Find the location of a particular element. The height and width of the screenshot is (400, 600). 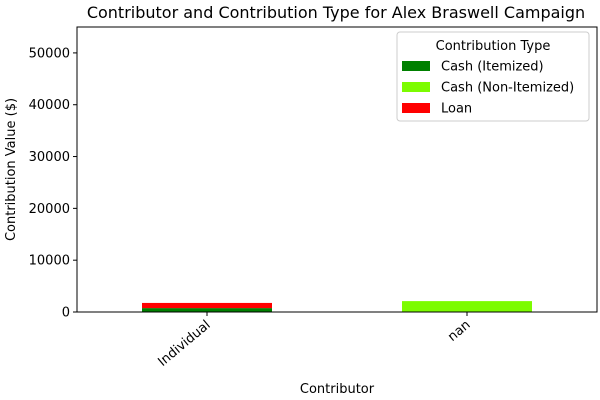

y-tick-label: 40000 is located at coordinates (49, 105).